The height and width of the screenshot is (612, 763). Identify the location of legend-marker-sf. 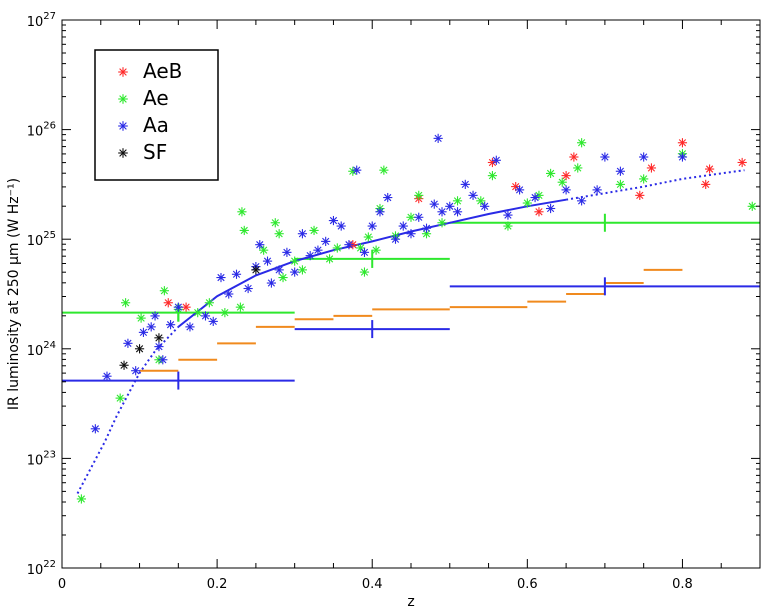
(123, 153).